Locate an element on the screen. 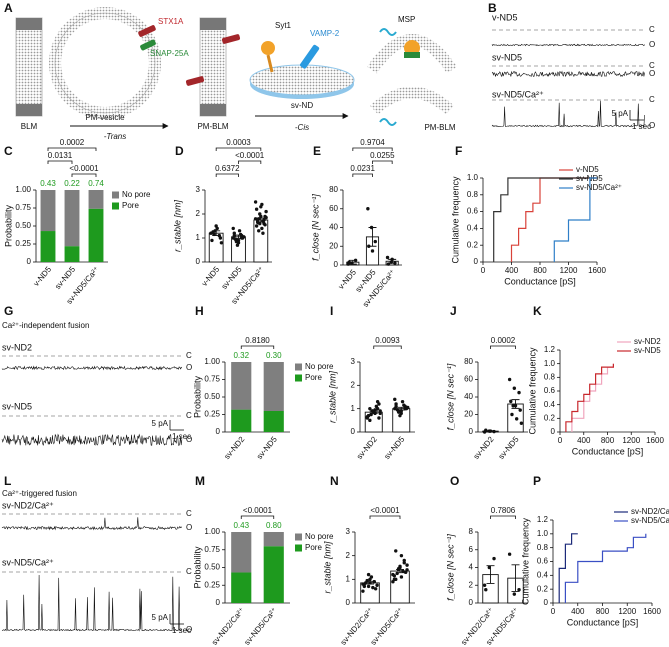  nanodisc-top is located at coordinates (302, 80).